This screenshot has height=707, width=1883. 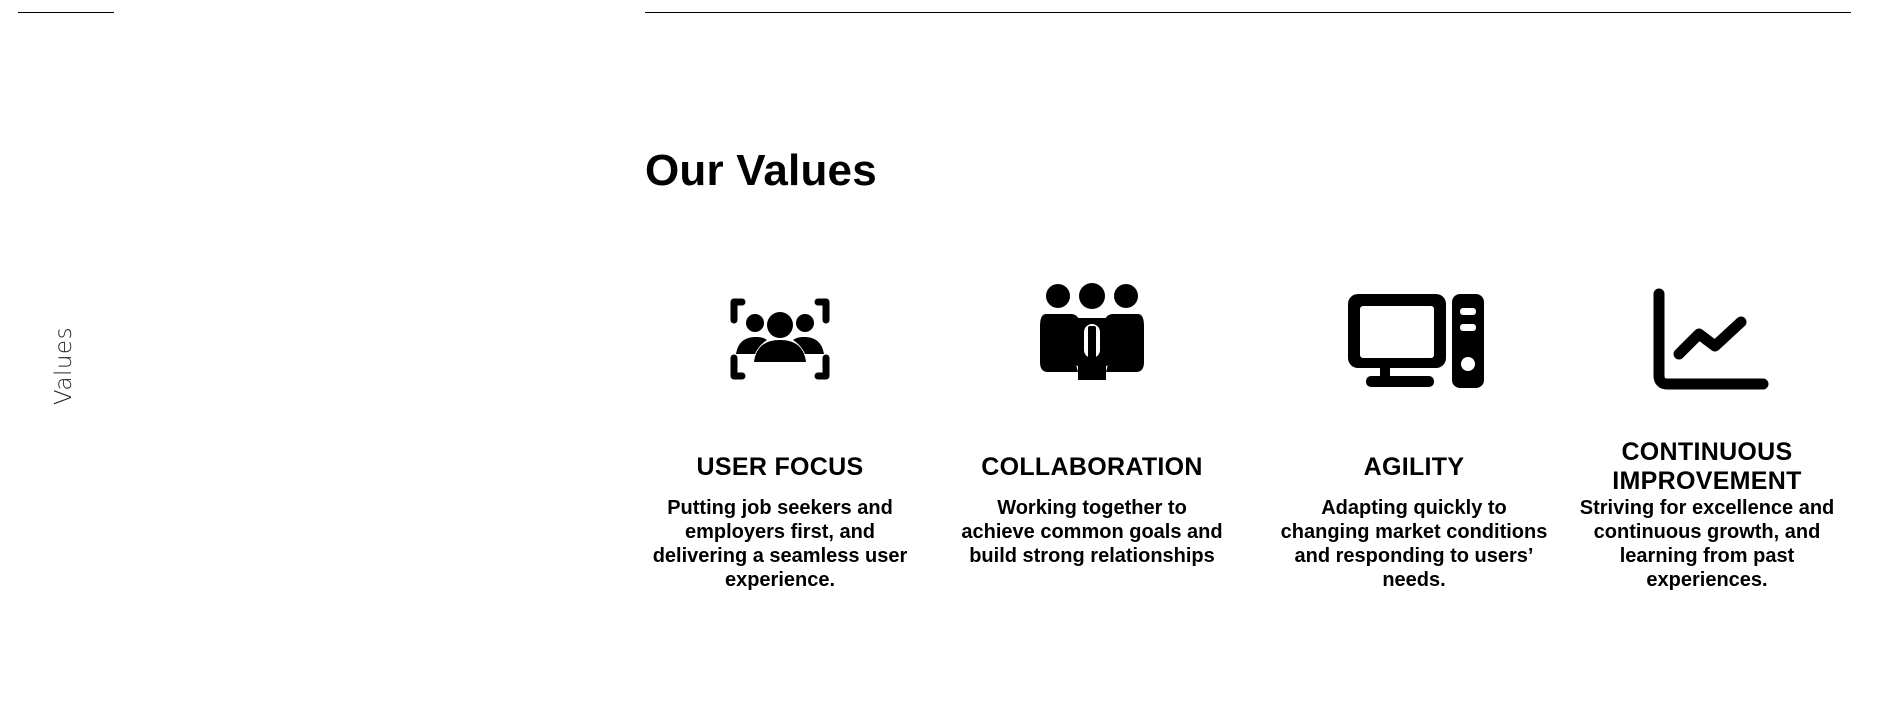 I want to click on value-title: AGILITY, so click(x=1414, y=466).